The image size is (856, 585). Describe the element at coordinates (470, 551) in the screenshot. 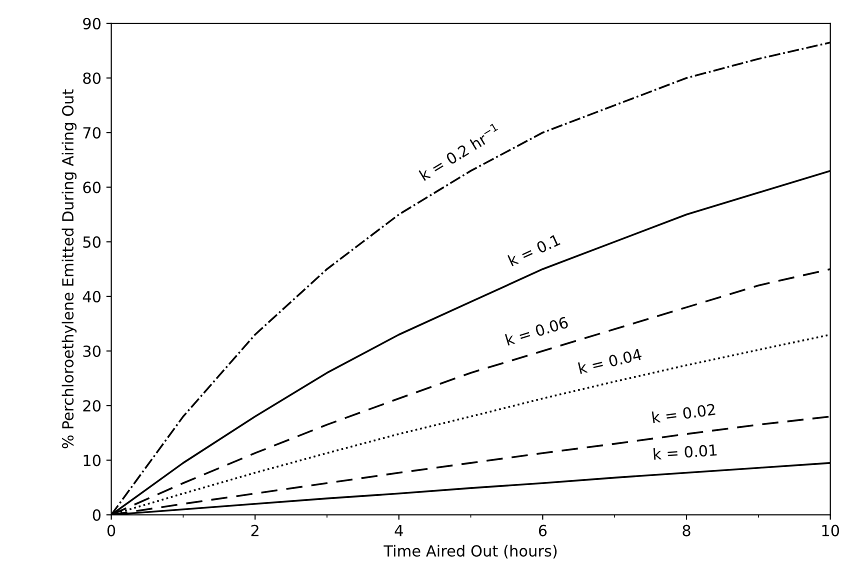

I see `x-axis-title: Time Aired Out (hours)` at that location.